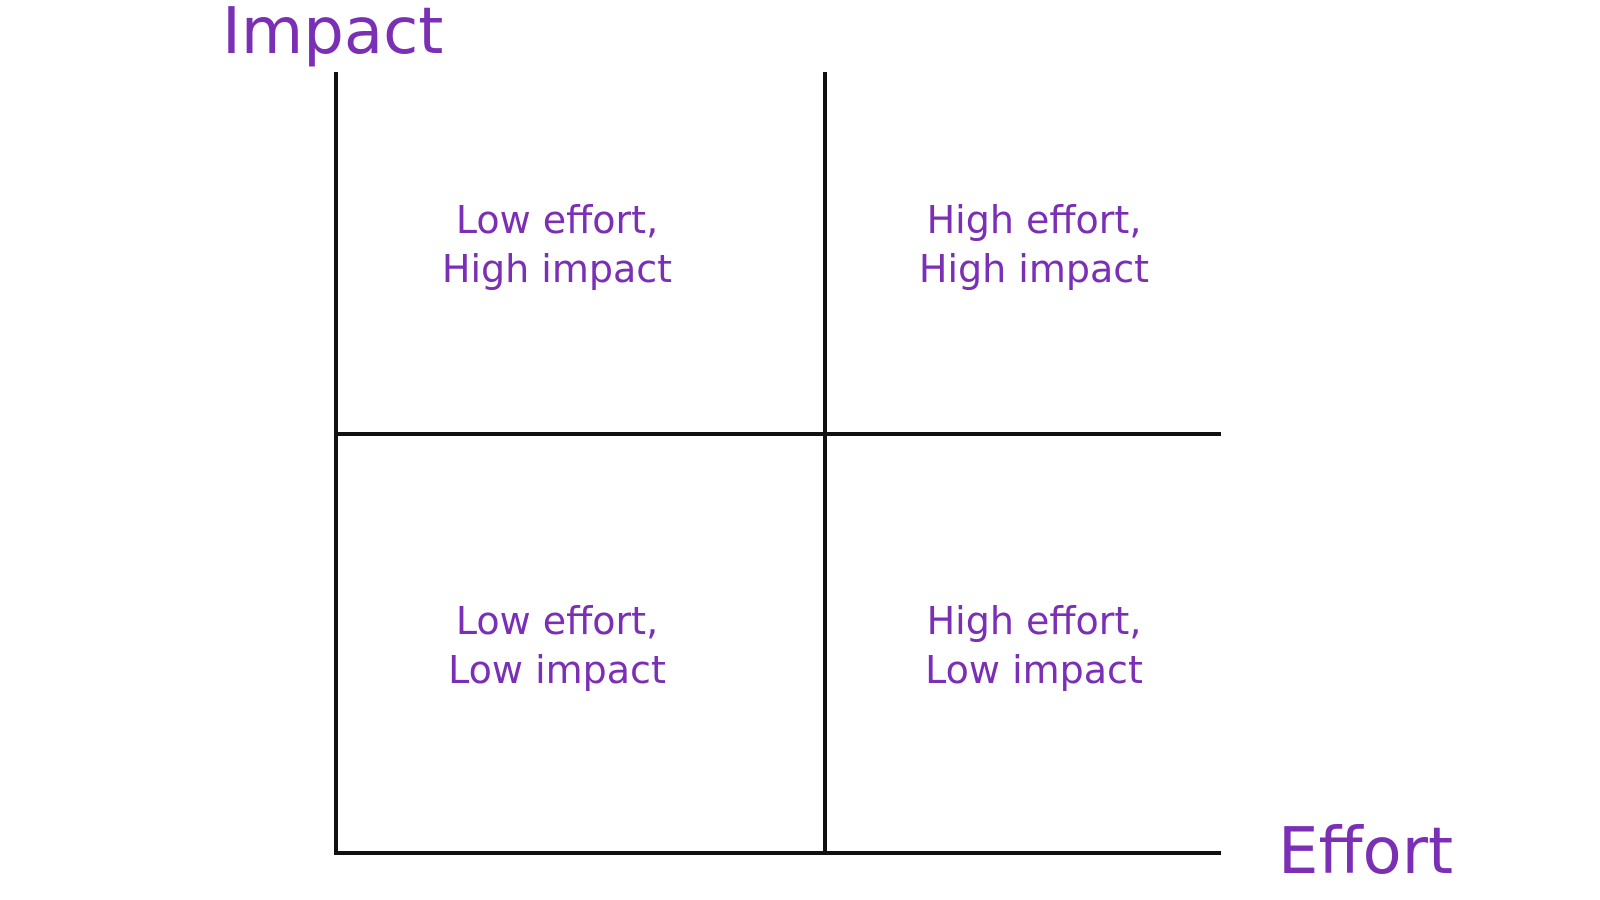  What do you see at coordinates (777, 853) in the screenshot?
I see `x-axis-line` at bounding box center [777, 853].